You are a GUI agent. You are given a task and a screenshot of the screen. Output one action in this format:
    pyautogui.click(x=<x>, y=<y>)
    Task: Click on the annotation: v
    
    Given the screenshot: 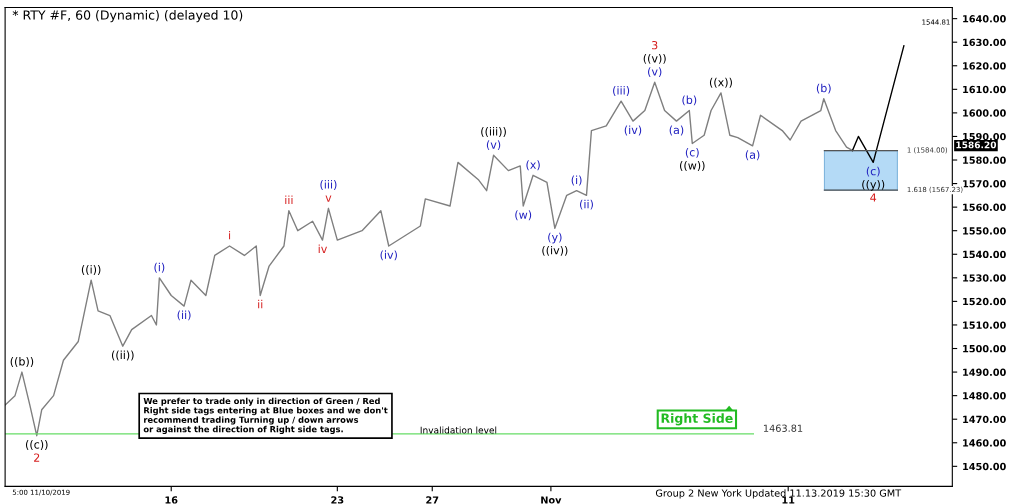 What is the action you would take?
    pyautogui.click(x=328, y=198)
    